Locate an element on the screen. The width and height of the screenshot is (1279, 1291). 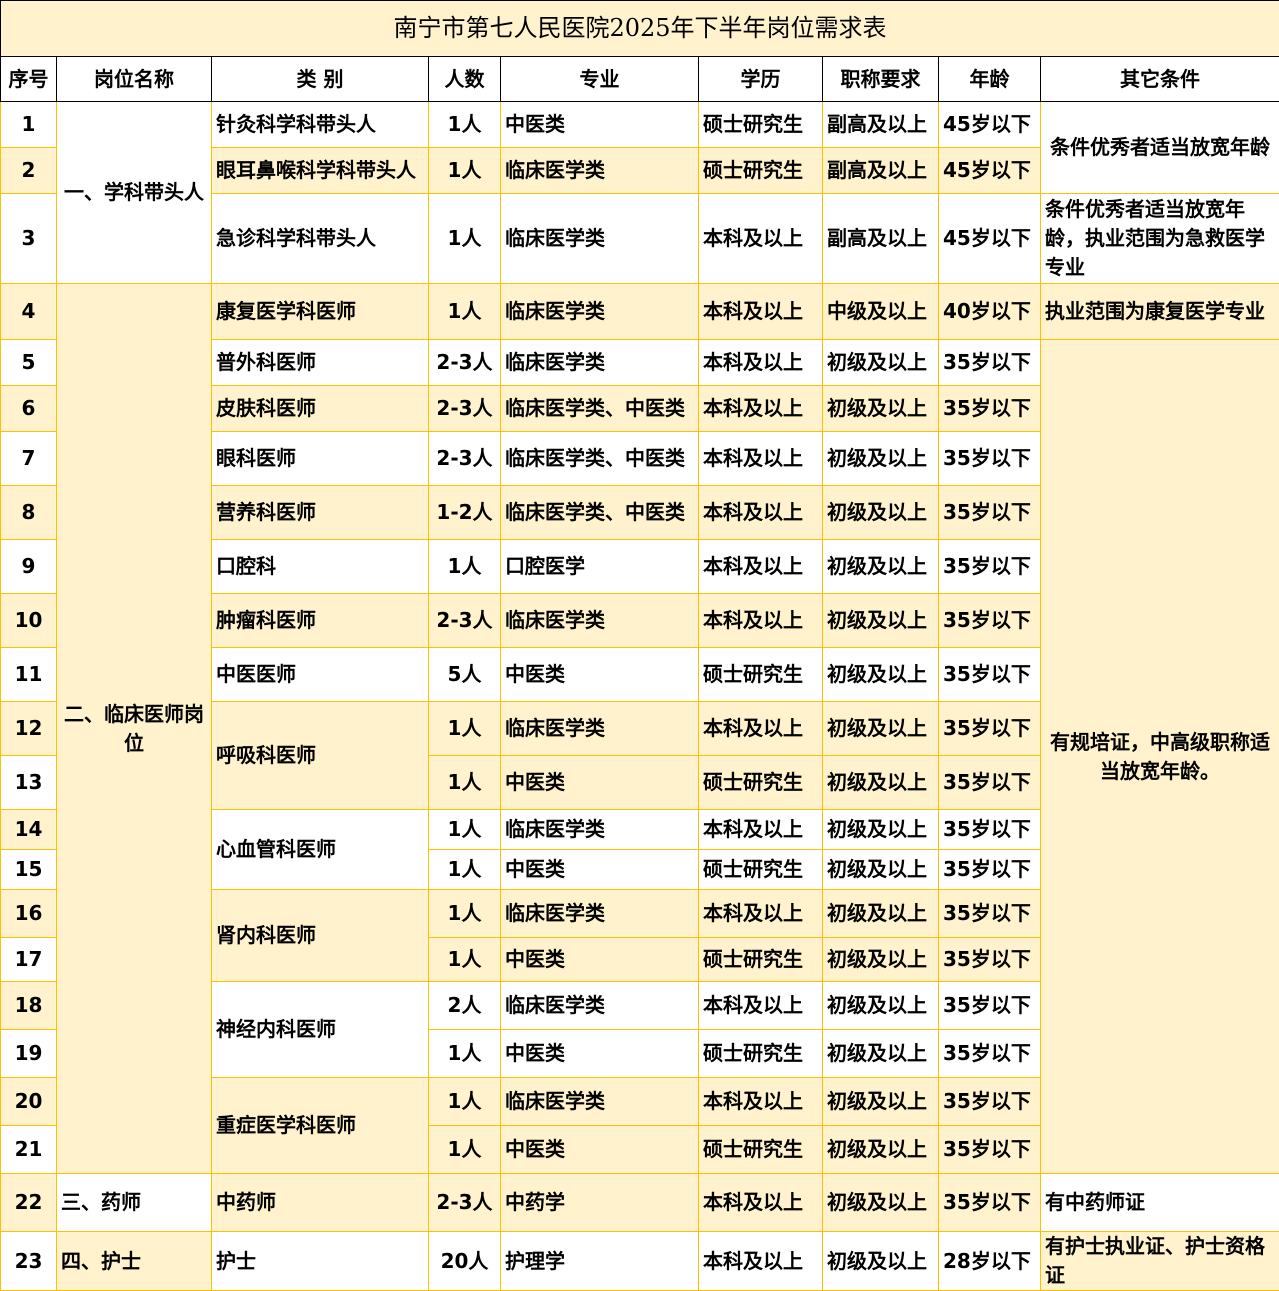
table-row: 20 重症医学科医师 1人 临床医学类 本科及以上 初级及以上 35岁以下 is located at coordinates (639, 1125).